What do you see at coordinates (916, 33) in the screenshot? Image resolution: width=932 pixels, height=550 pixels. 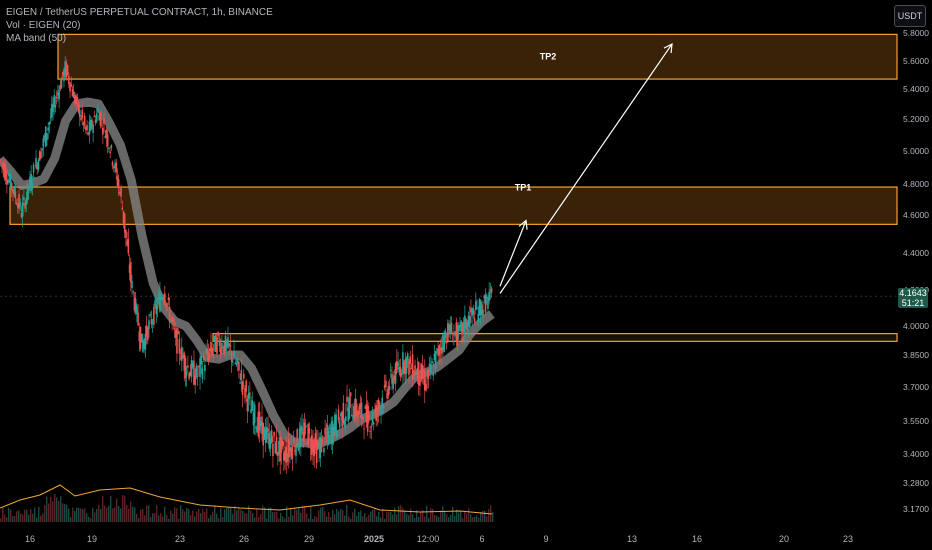 I see `y-tick-label: 5.8000` at bounding box center [916, 33].